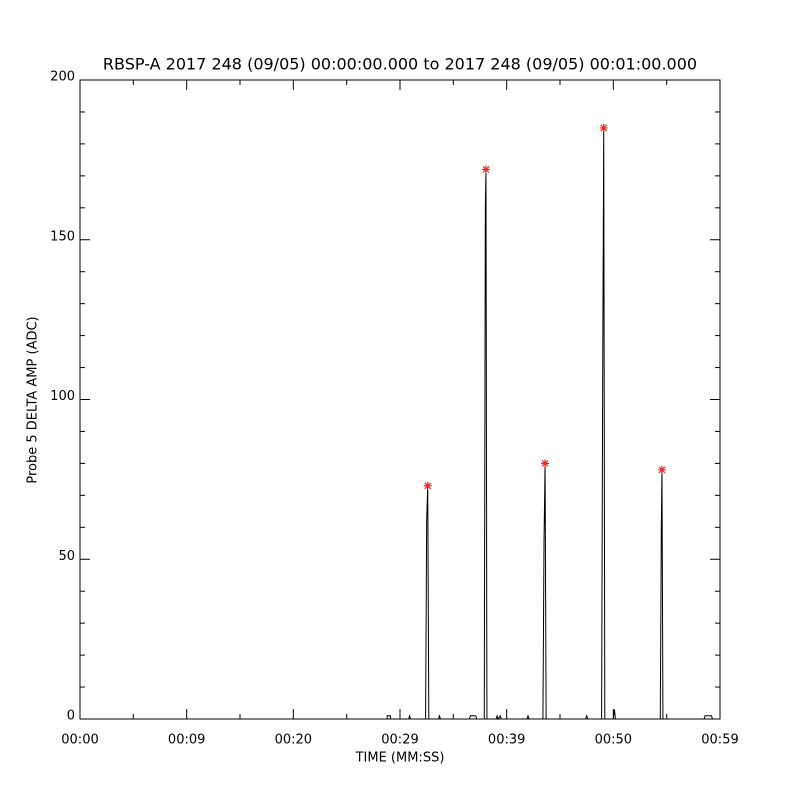 The height and width of the screenshot is (800, 800). I want to click on x-tick-label: 00:59, so click(719, 740).